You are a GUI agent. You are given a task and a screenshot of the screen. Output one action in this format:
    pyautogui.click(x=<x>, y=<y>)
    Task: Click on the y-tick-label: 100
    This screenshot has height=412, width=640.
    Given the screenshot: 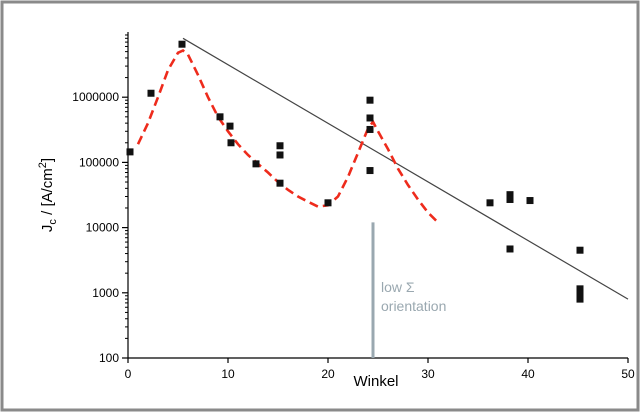 What is the action you would take?
    pyautogui.click(x=109, y=358)
    